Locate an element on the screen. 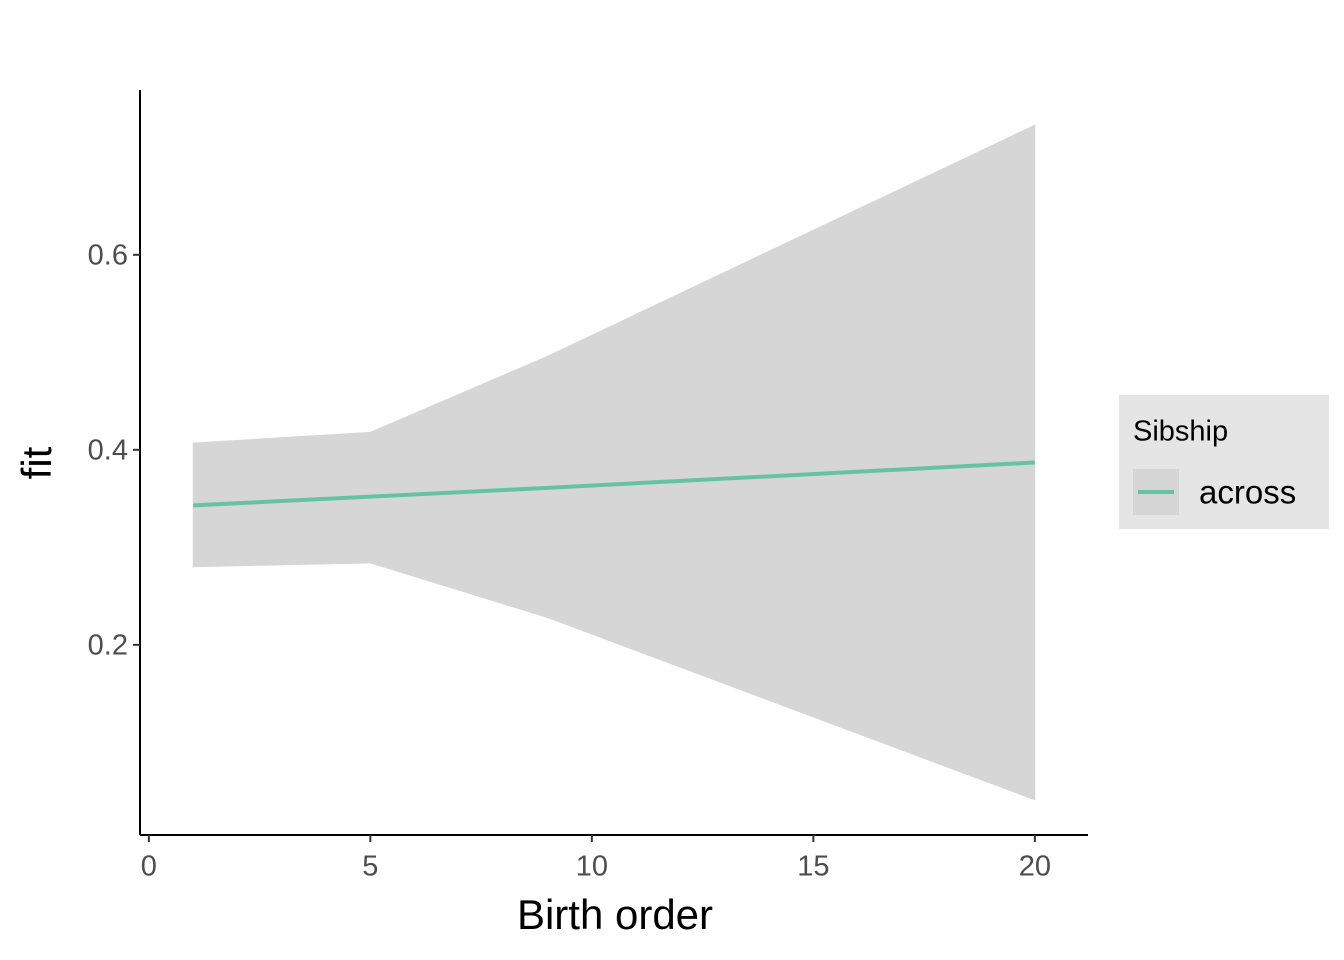  y-tick-label: 0.2 is located at coordinates (108, 646).